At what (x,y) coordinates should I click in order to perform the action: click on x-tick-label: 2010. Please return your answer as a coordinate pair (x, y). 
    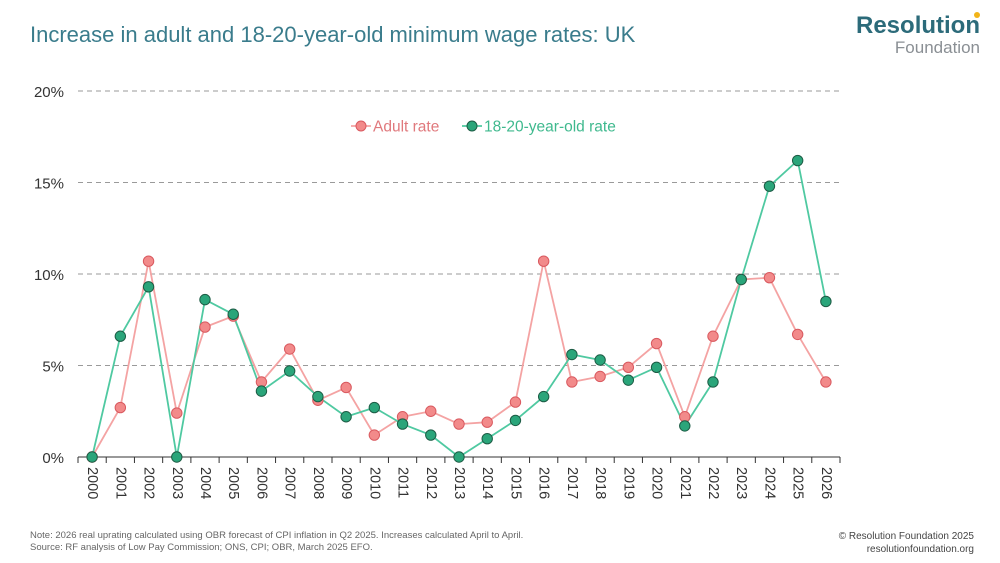
    Looking at the image, I should click on (374, 483).